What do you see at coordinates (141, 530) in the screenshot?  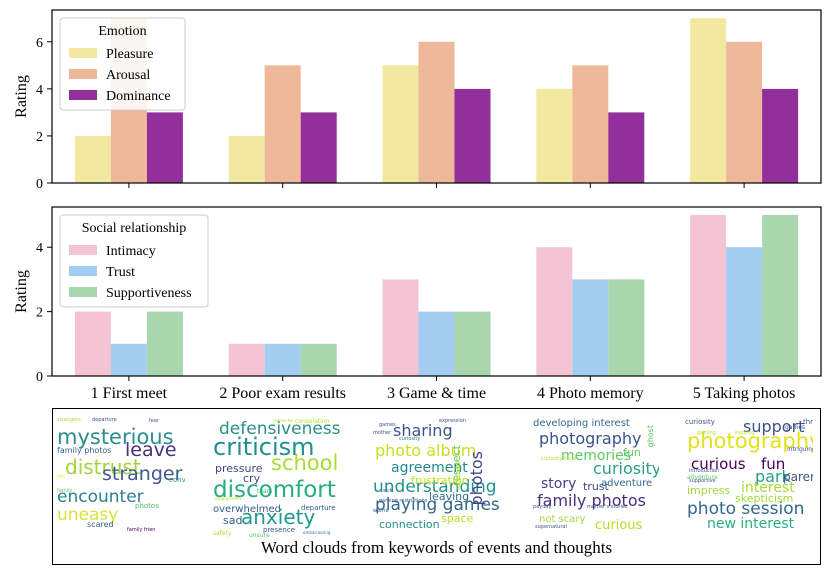 I see `word-cloud-term: family frien` at bounding box center [141, 530].